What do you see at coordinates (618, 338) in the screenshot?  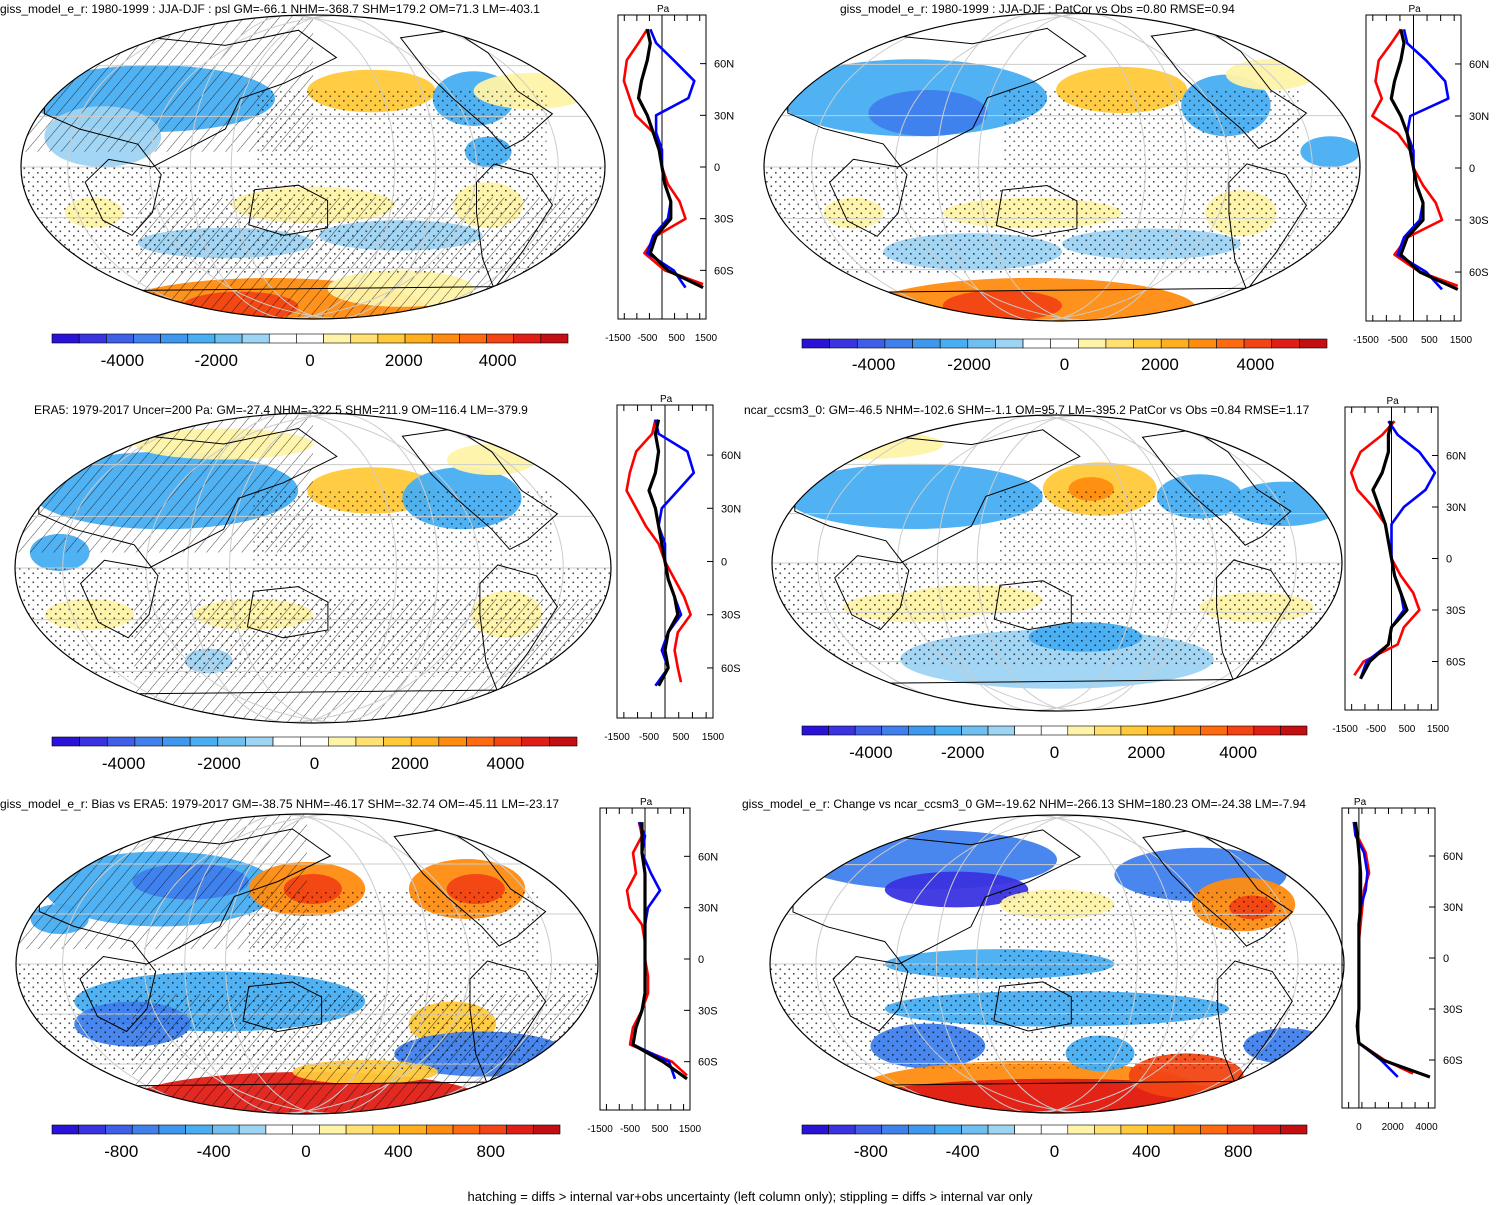 I see `zonal-x-tick-label: -1500` at bounding box center [618, 338].